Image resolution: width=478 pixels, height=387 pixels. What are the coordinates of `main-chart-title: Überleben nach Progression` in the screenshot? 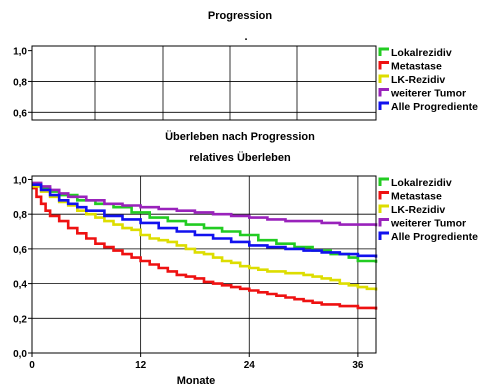 It's located at (240, 136).